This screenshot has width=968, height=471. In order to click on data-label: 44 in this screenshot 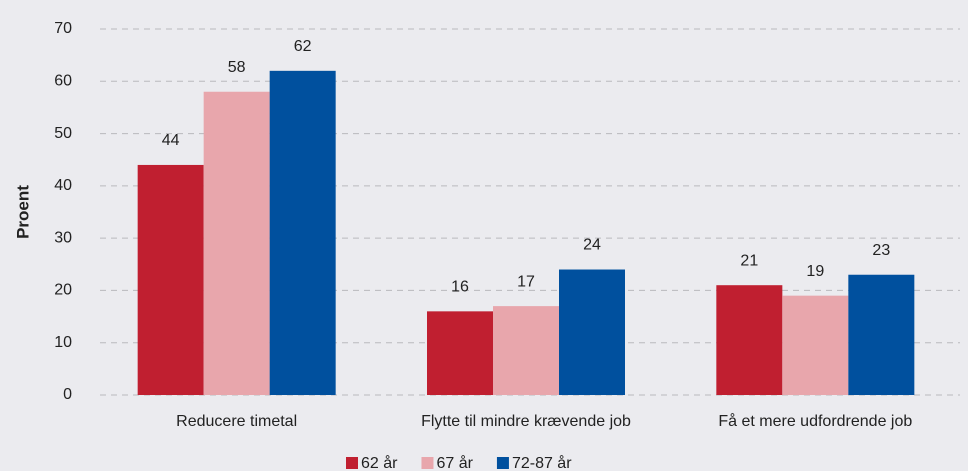, I will do `click(171, 140)`.